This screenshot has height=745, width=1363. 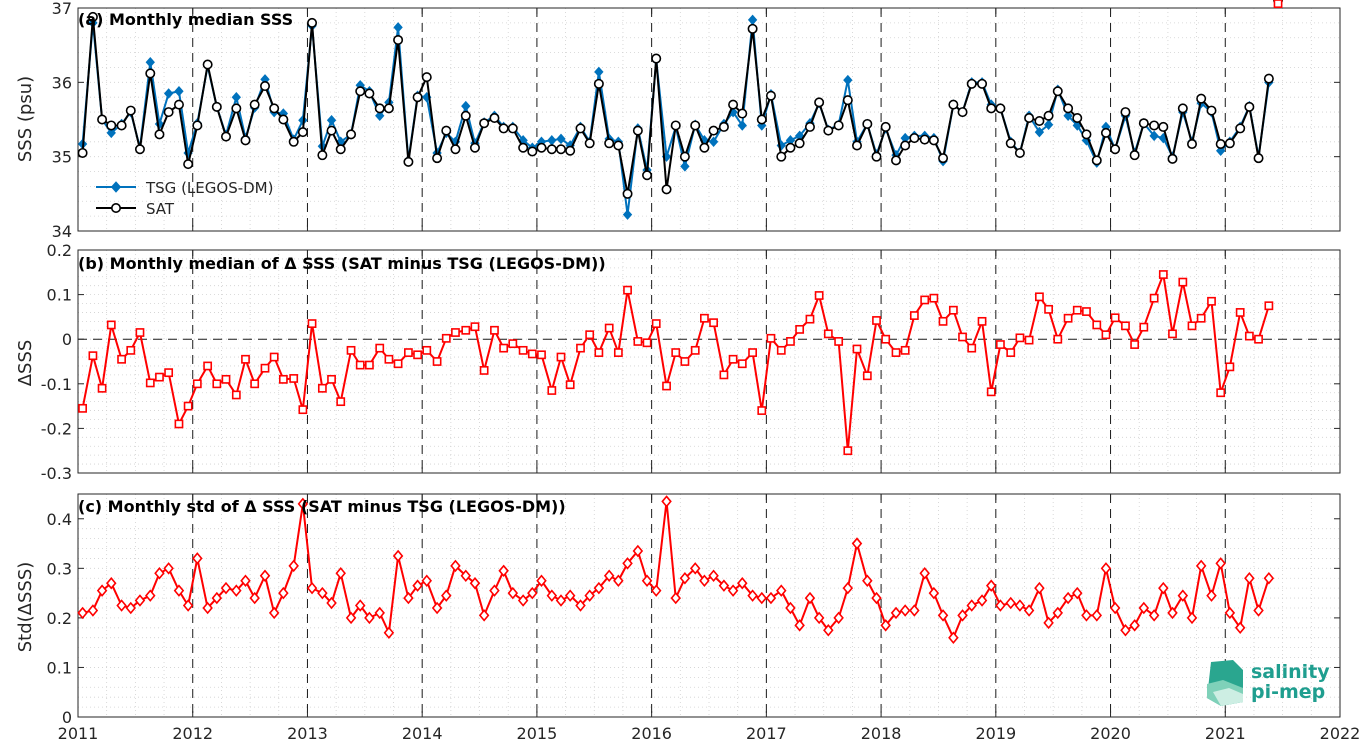 I want to click on y-tick-label: 35, so click(x=62, y=157).